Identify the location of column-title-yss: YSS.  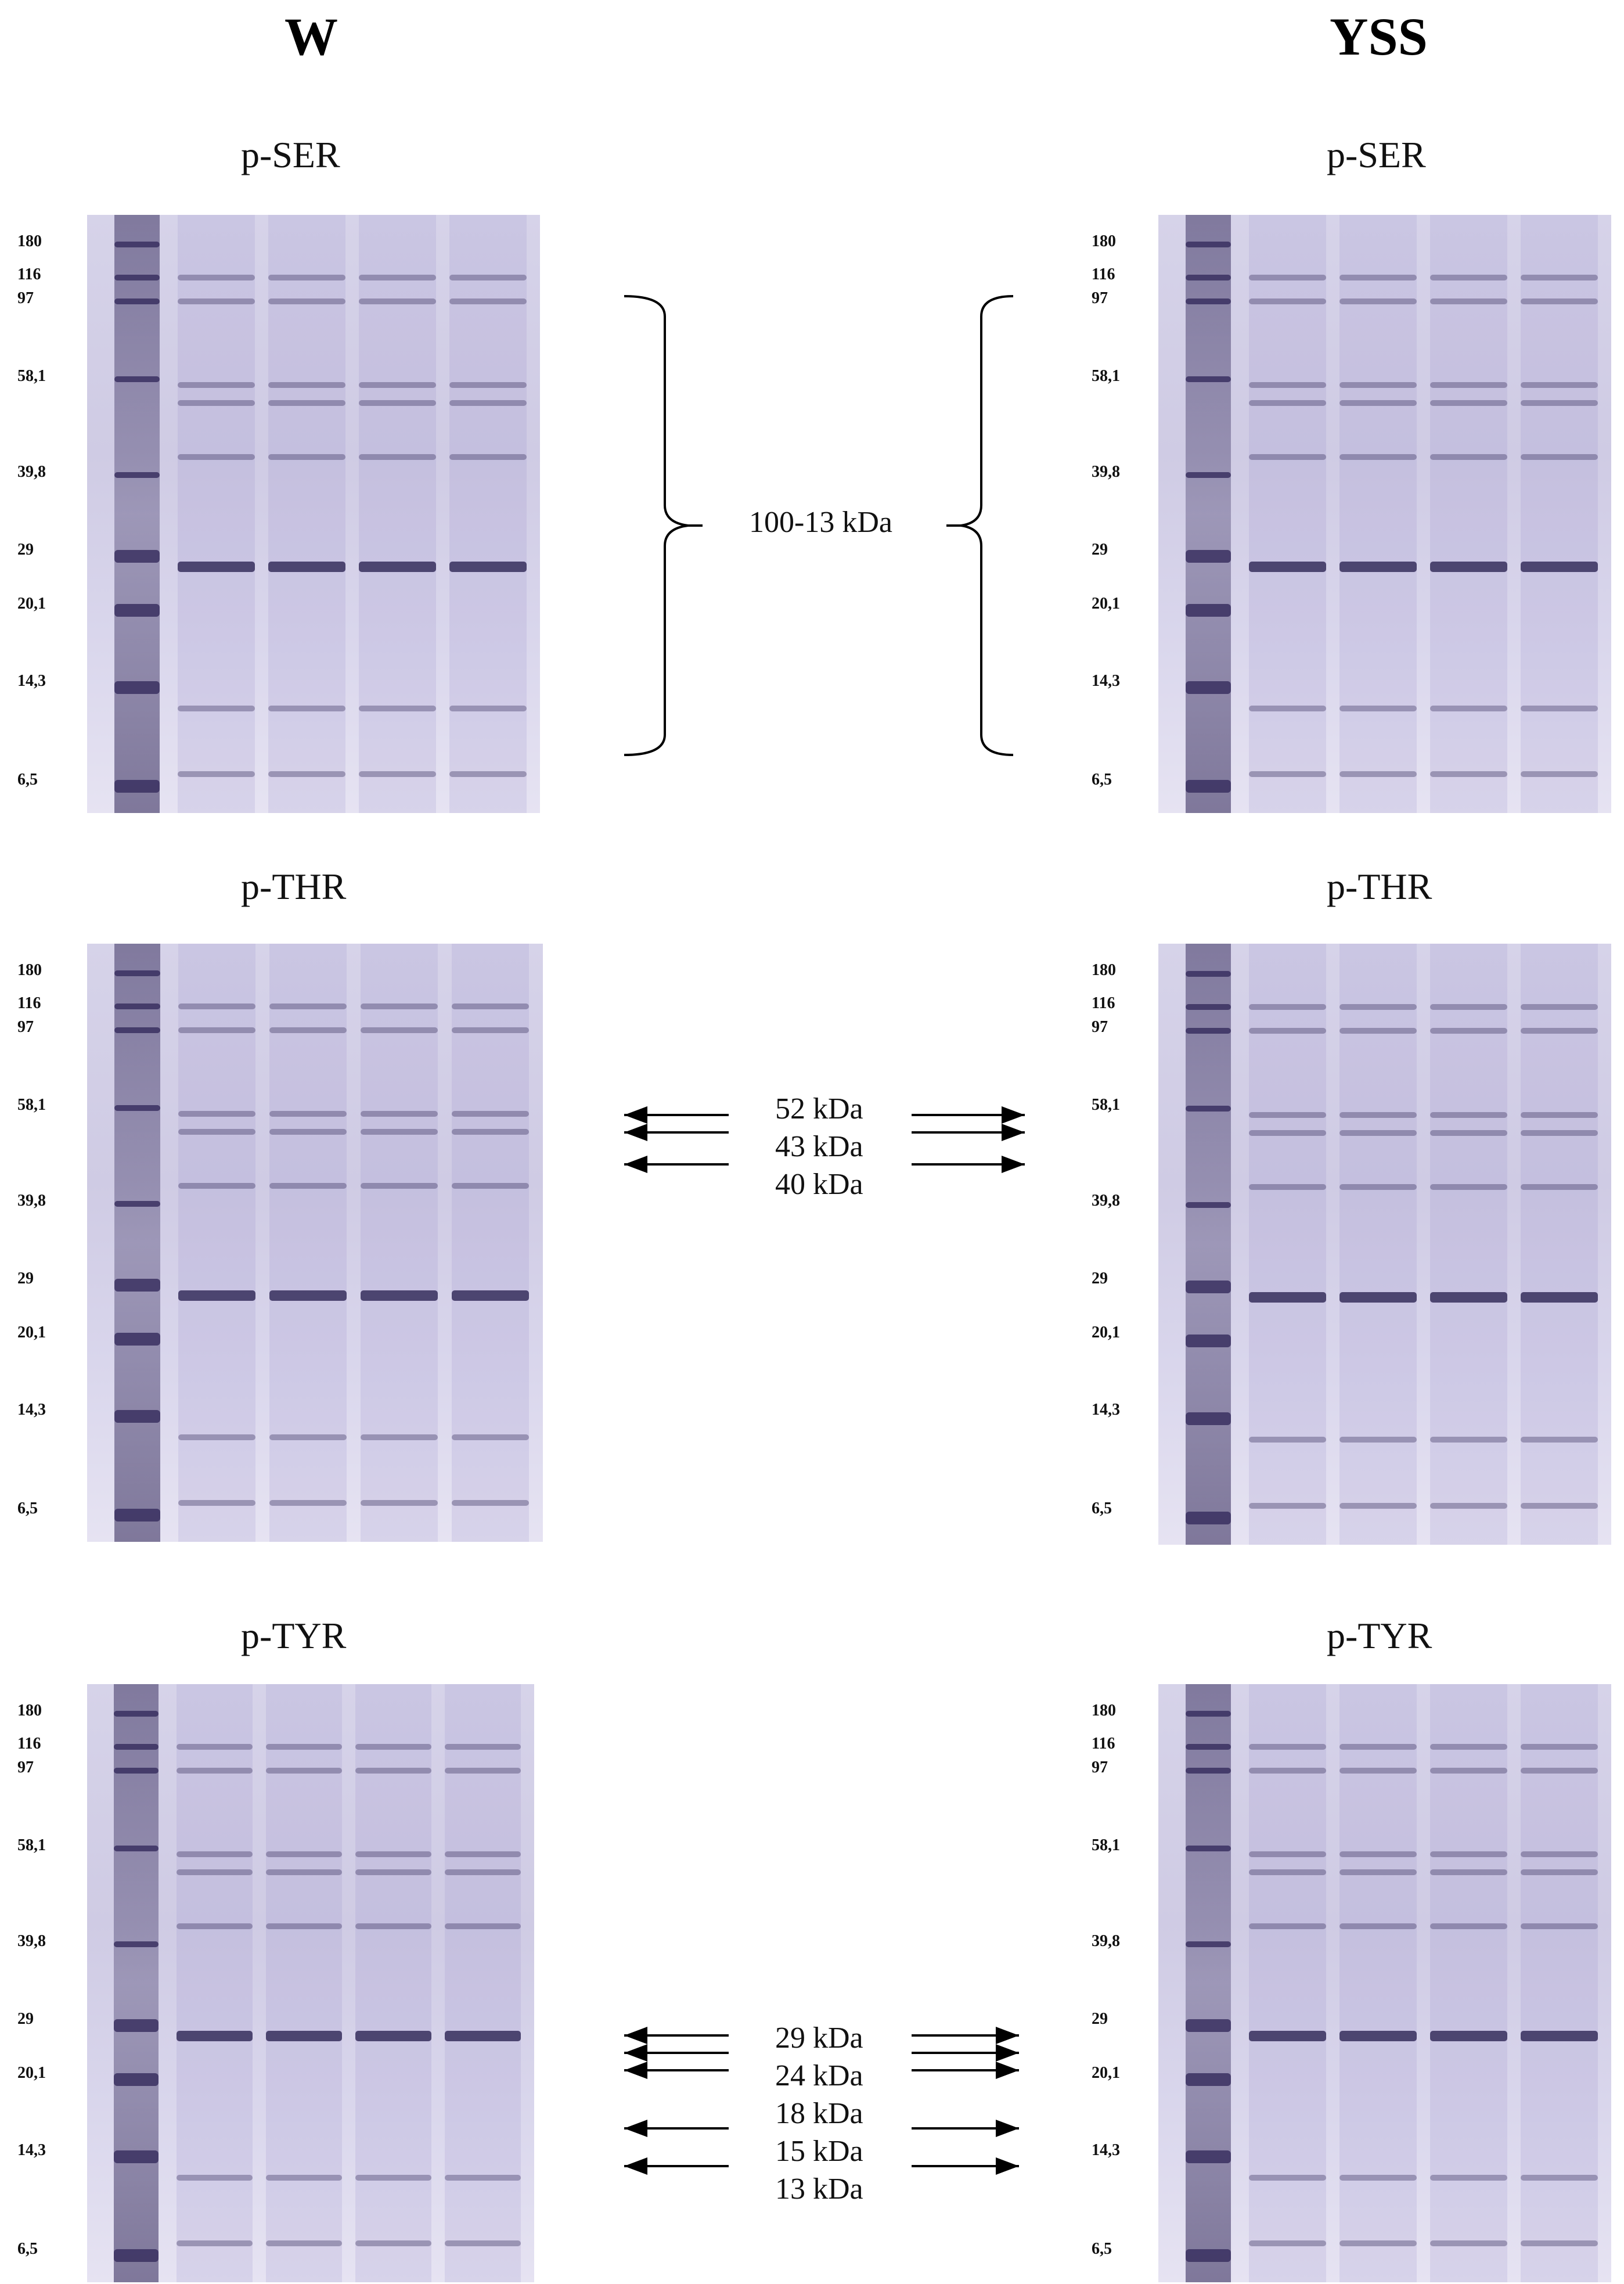
(1379, 37).